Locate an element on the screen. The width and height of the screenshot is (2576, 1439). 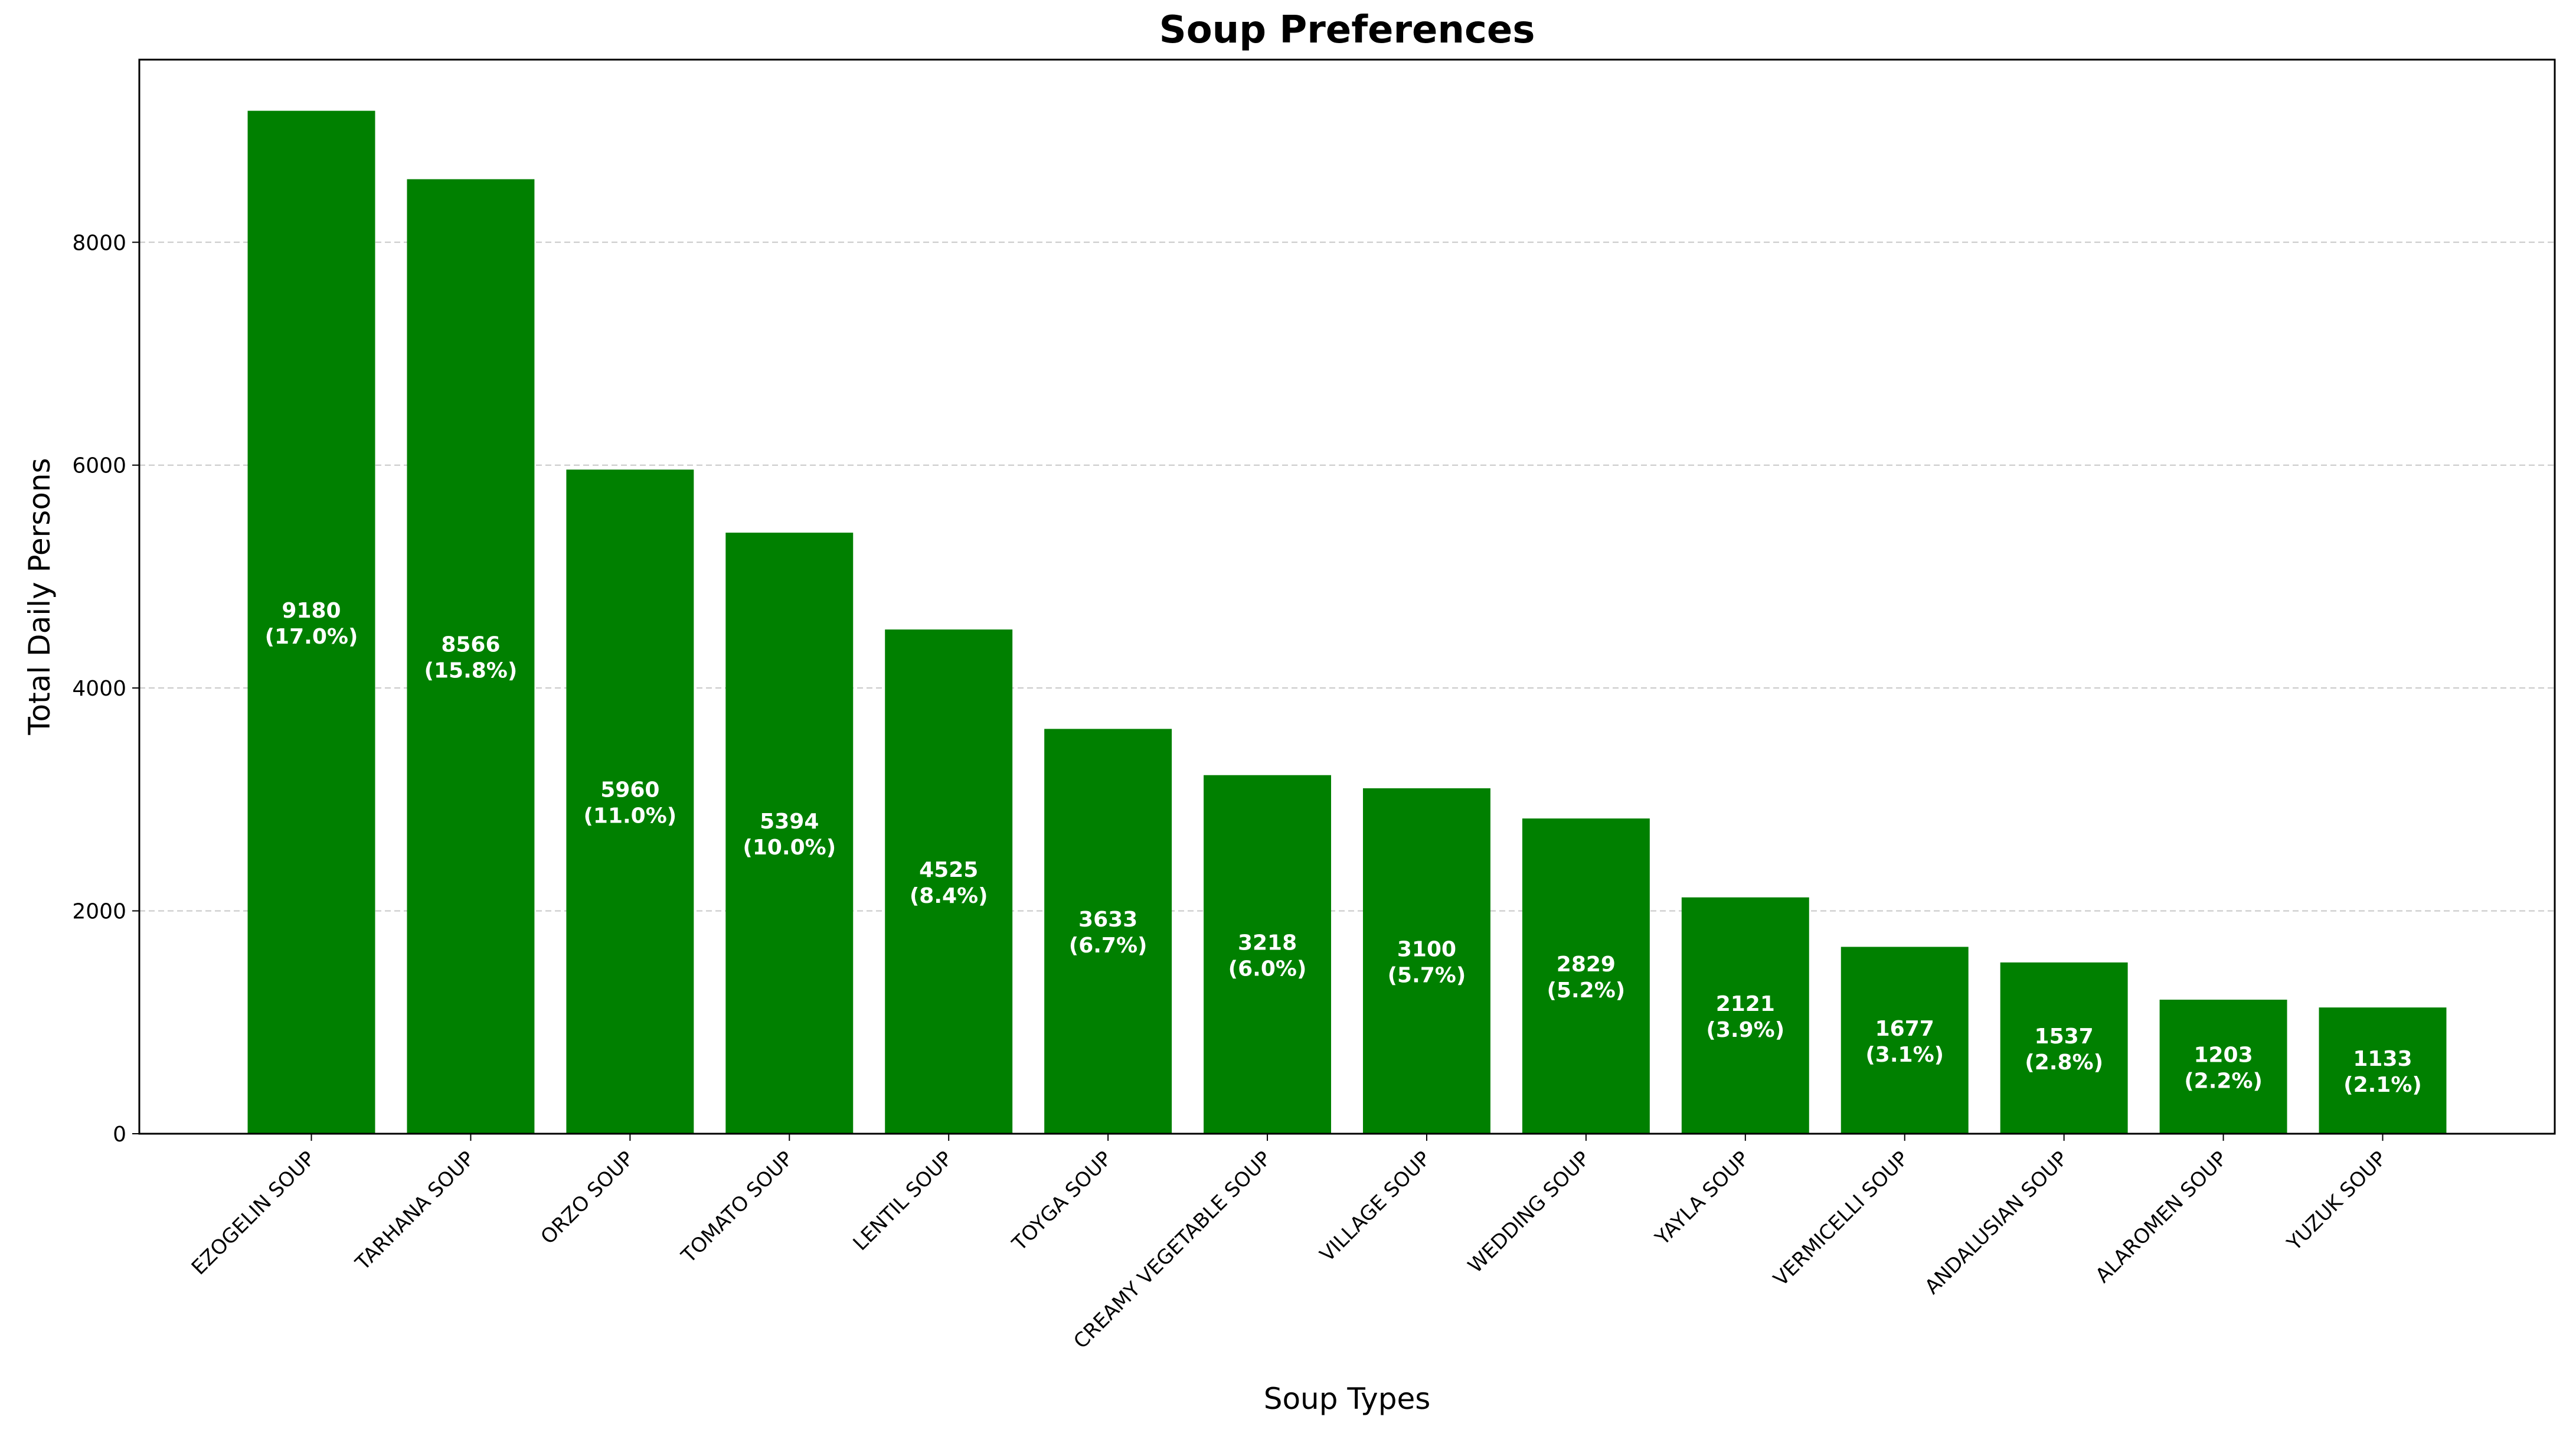
y-tick-label: 6000 is located at coordinates (99, 466).